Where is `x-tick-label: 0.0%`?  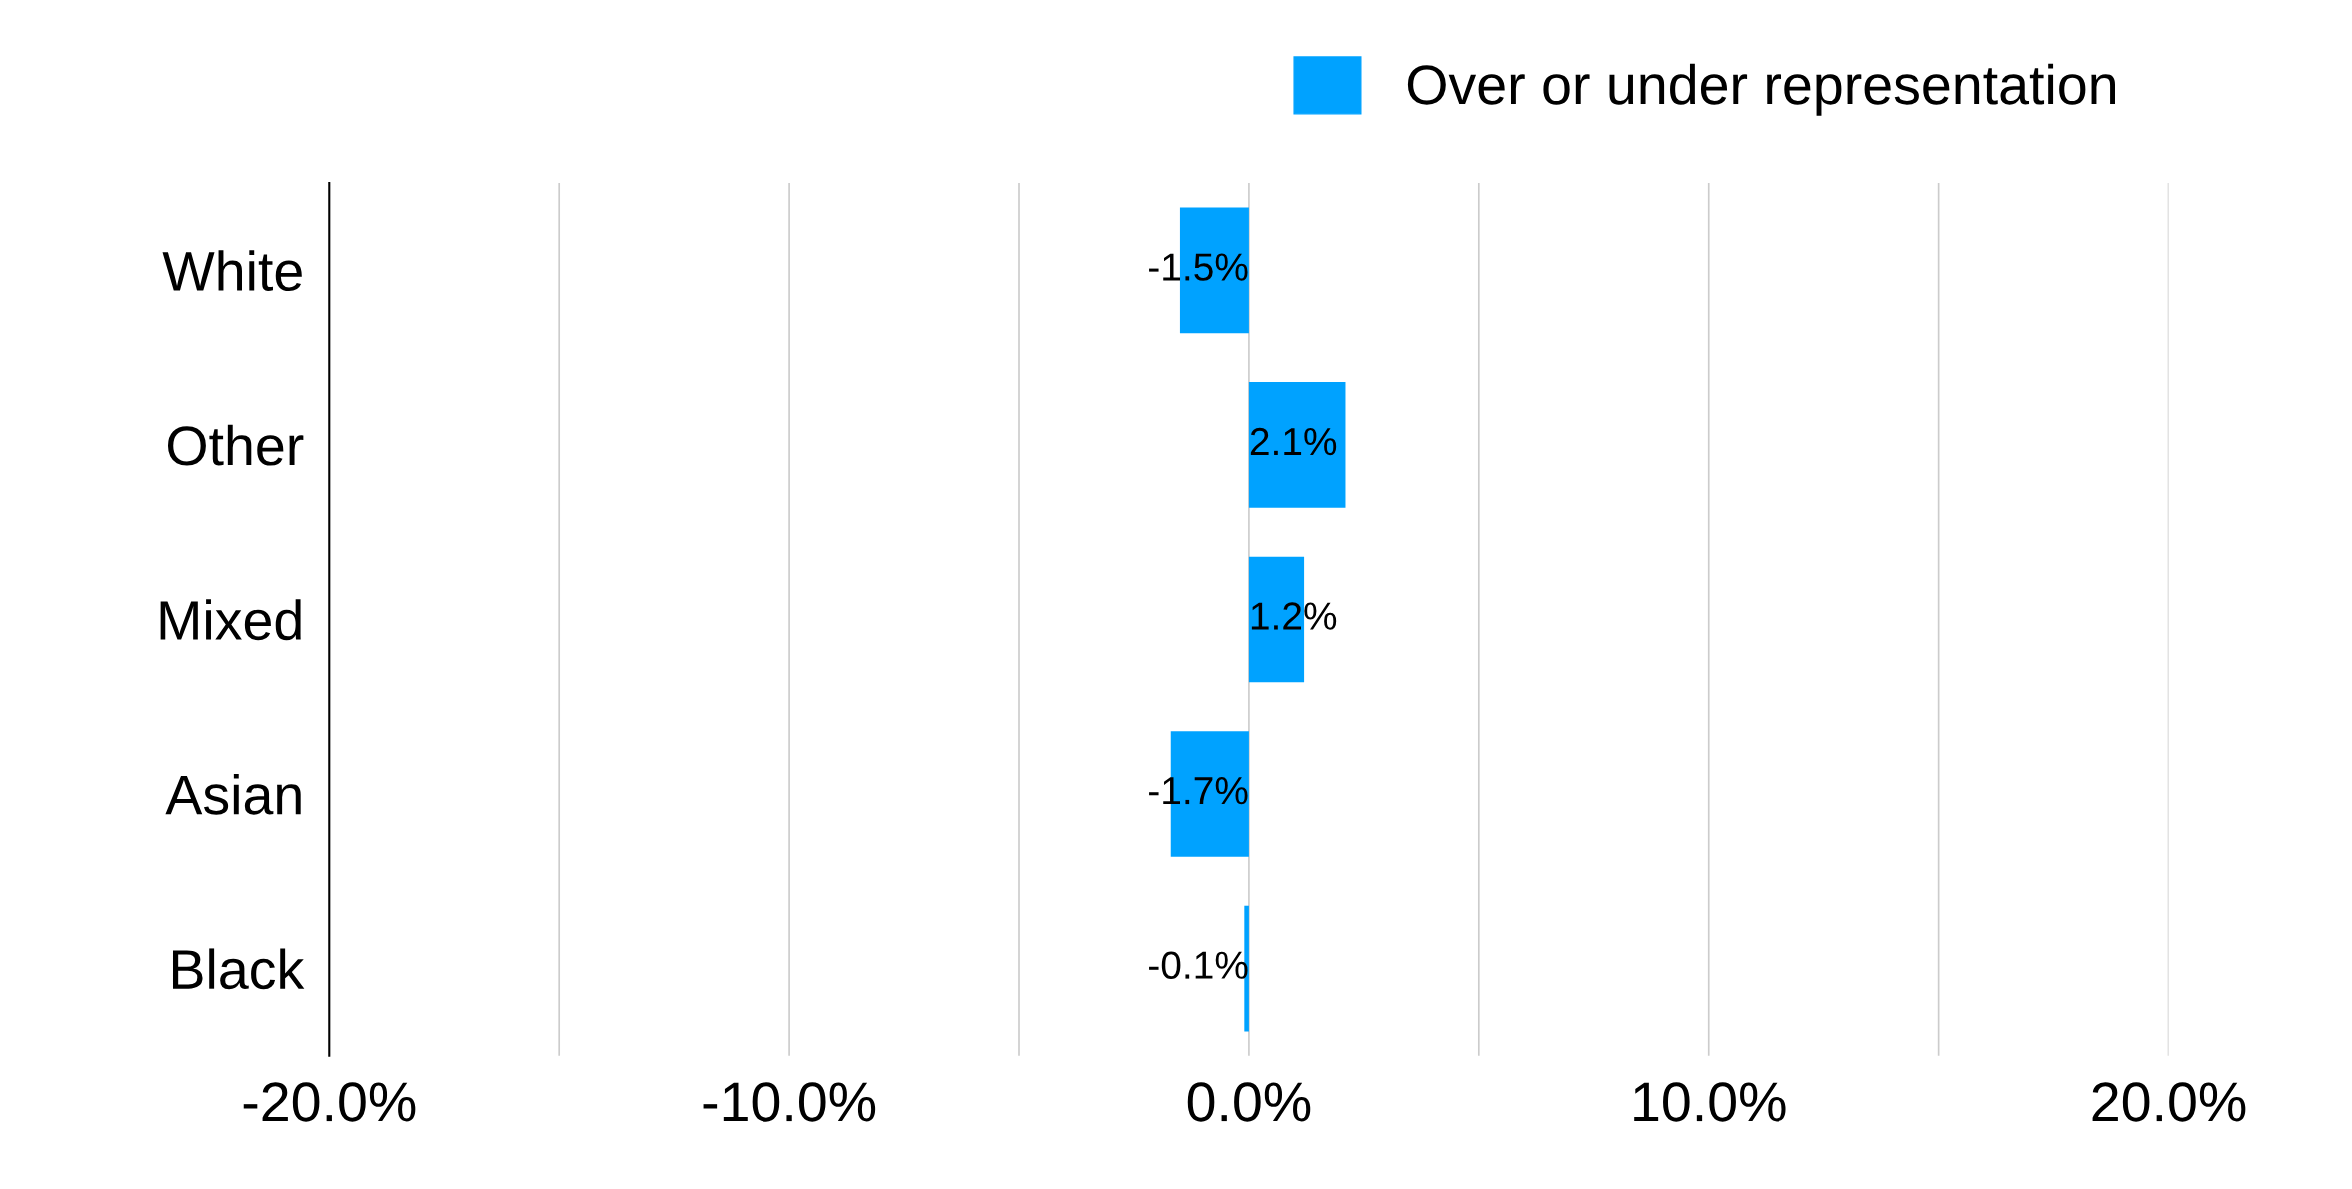
x-tick-label: 0.0% is located at coordinates (1249, 1102).